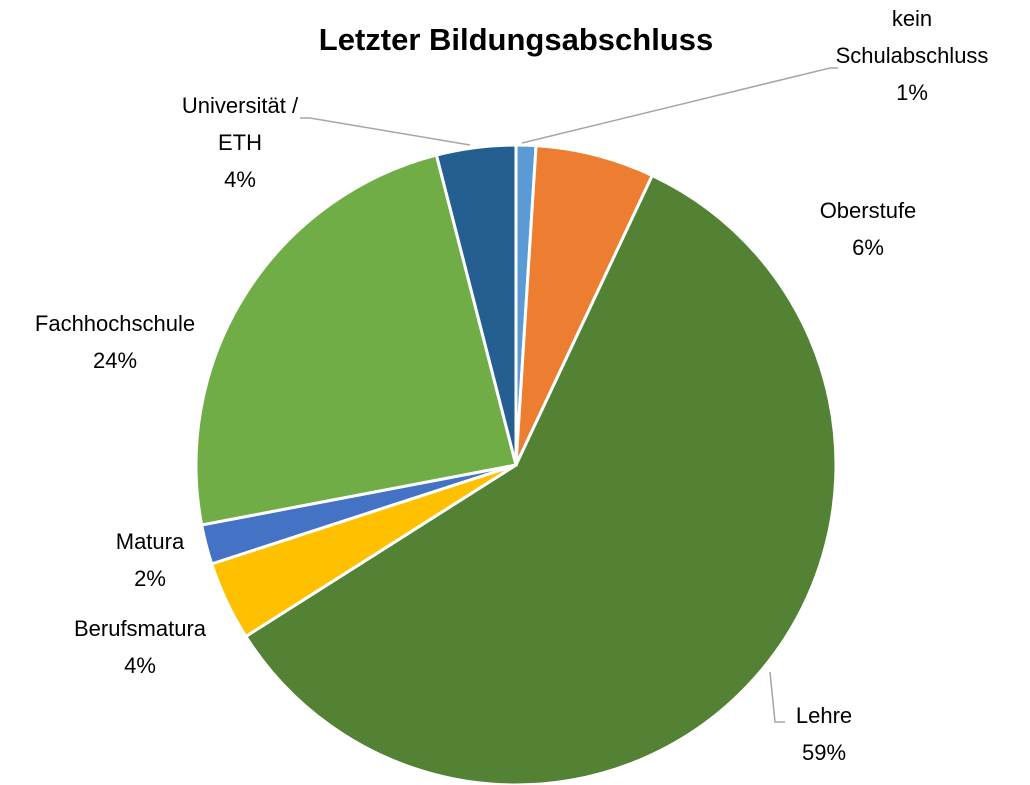 The height and width of the screenshot is (785, 1030). I want to click on value-label: 59%, so click(824, 752).